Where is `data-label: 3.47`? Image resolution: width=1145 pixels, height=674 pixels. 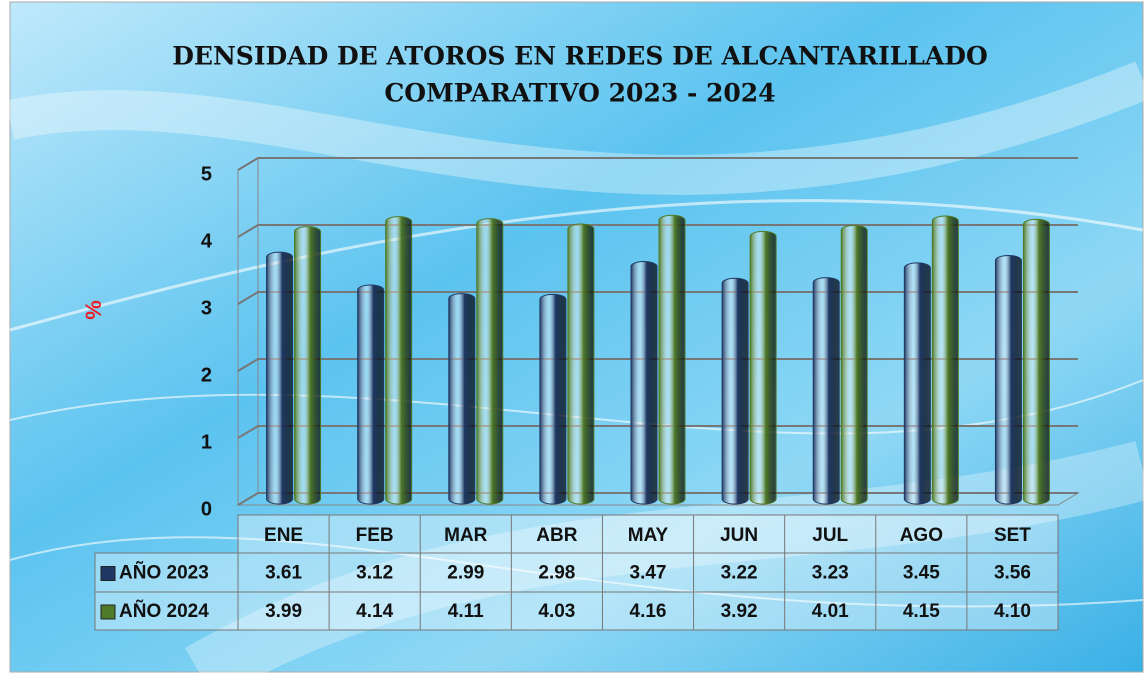 data-label: 3.47 is located at coordinates (648, 573).